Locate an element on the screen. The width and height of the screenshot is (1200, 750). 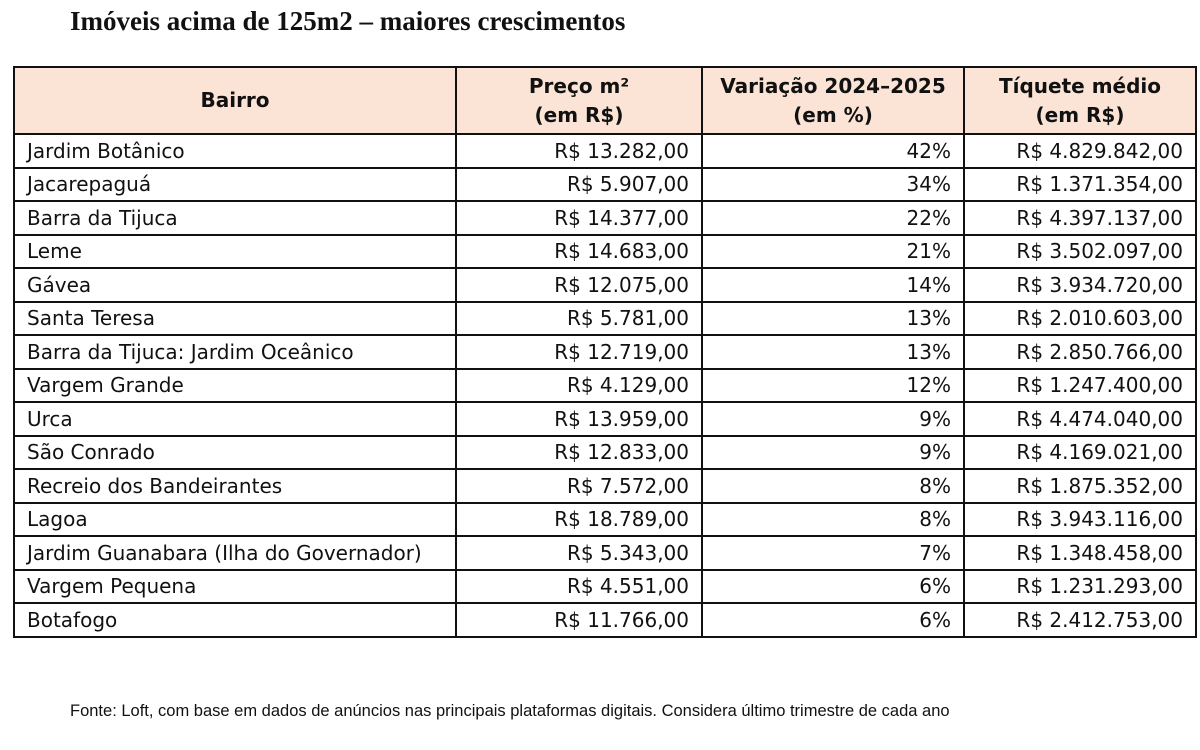
cell-tiquete: R$ 1.875.352,00 is located at coordinates (1080, 486).